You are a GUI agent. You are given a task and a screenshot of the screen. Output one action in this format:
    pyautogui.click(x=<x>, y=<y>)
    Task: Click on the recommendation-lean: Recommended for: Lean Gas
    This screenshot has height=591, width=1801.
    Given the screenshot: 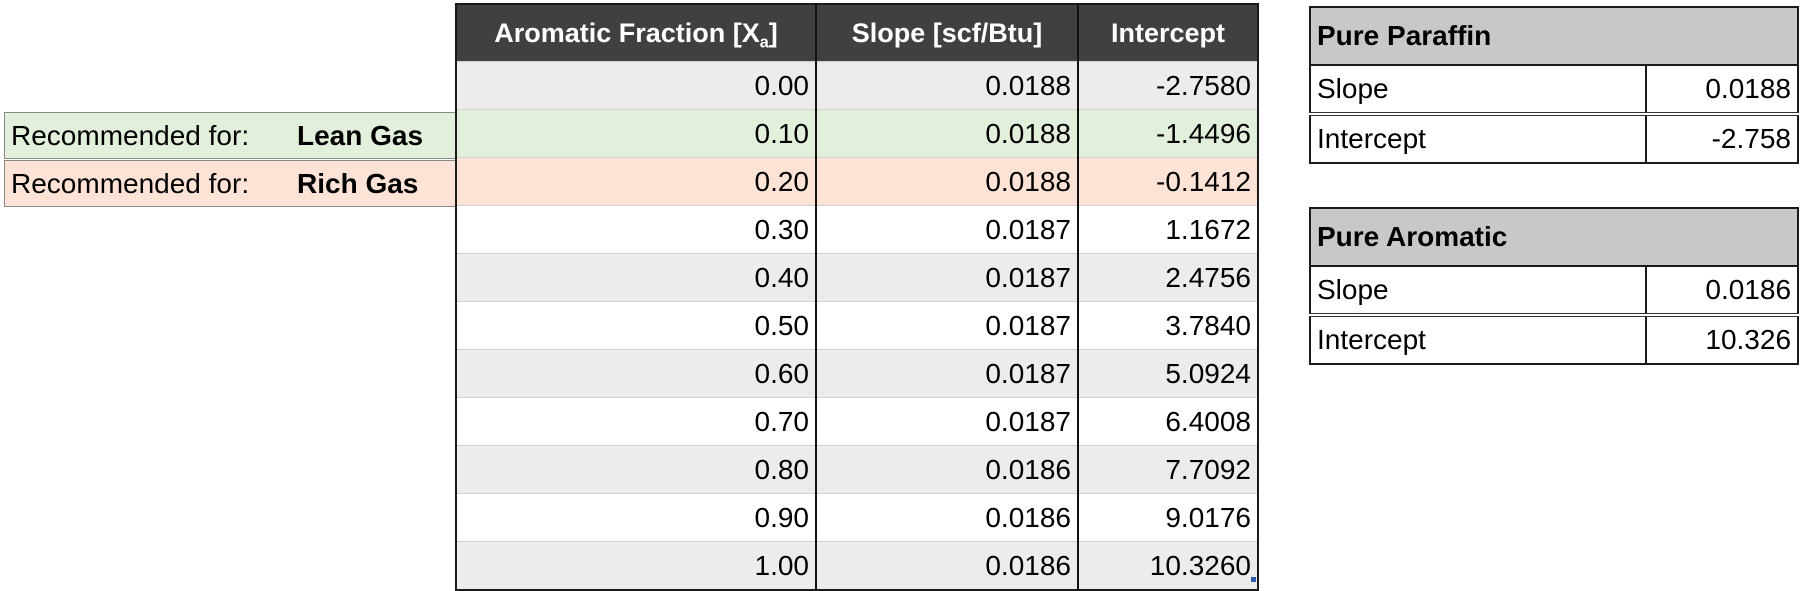 What is the action you would take?
    pyautogui.click(x=229, y=135)
    